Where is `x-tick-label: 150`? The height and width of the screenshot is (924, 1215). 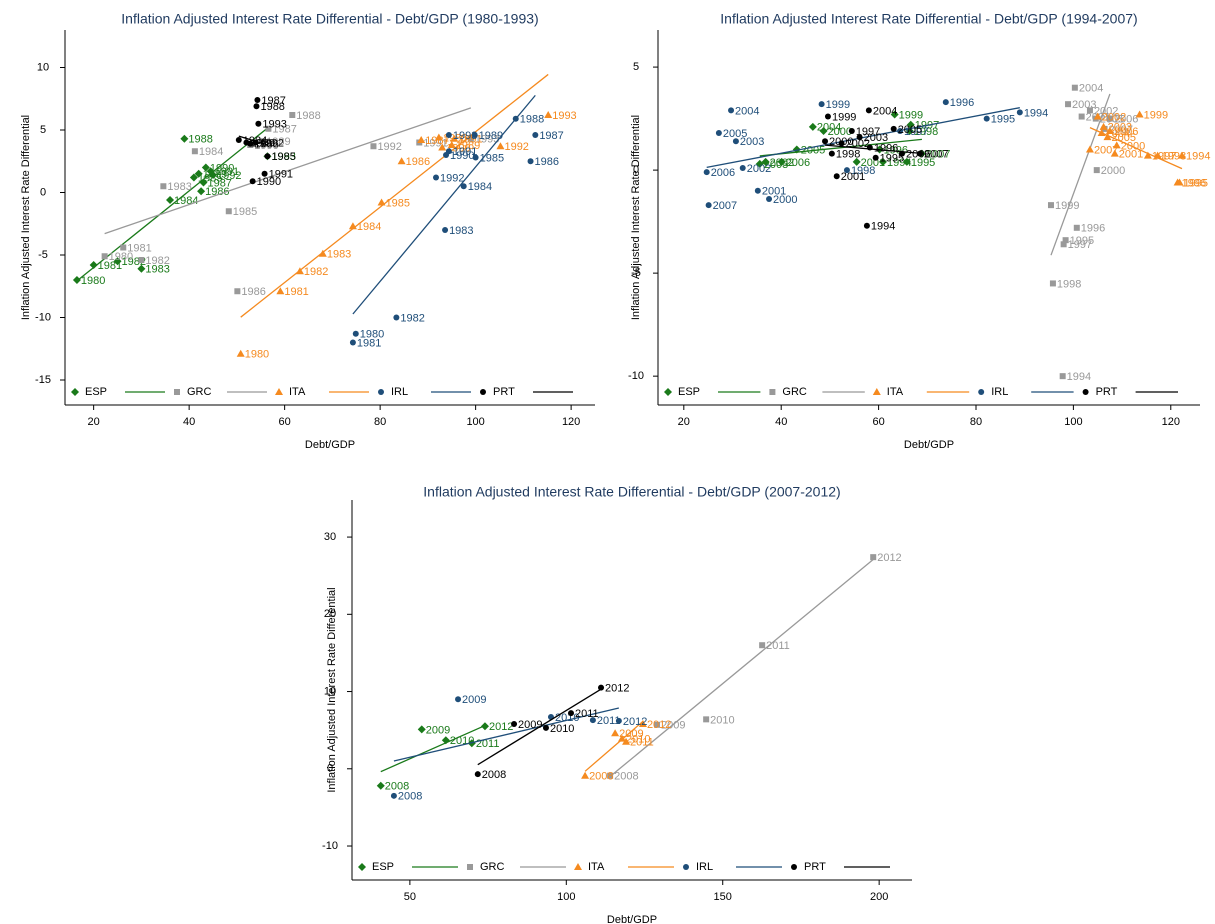 x-tick-label: 150 is located at coordinates (723, 897).